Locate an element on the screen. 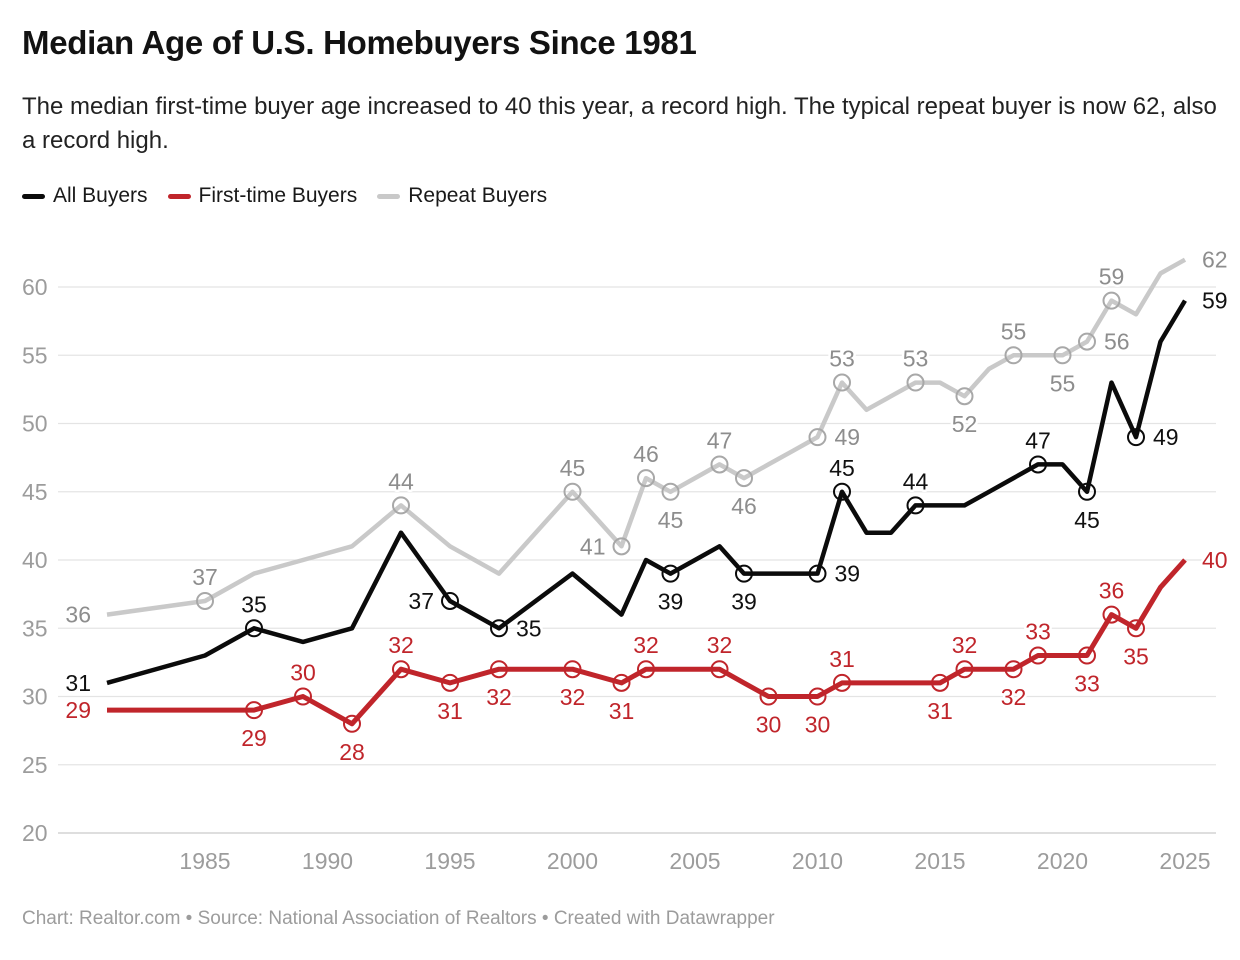 This screenshot has width=1240, height=960. x-tick-1995: 1995 is located at coordinates (449, 861).